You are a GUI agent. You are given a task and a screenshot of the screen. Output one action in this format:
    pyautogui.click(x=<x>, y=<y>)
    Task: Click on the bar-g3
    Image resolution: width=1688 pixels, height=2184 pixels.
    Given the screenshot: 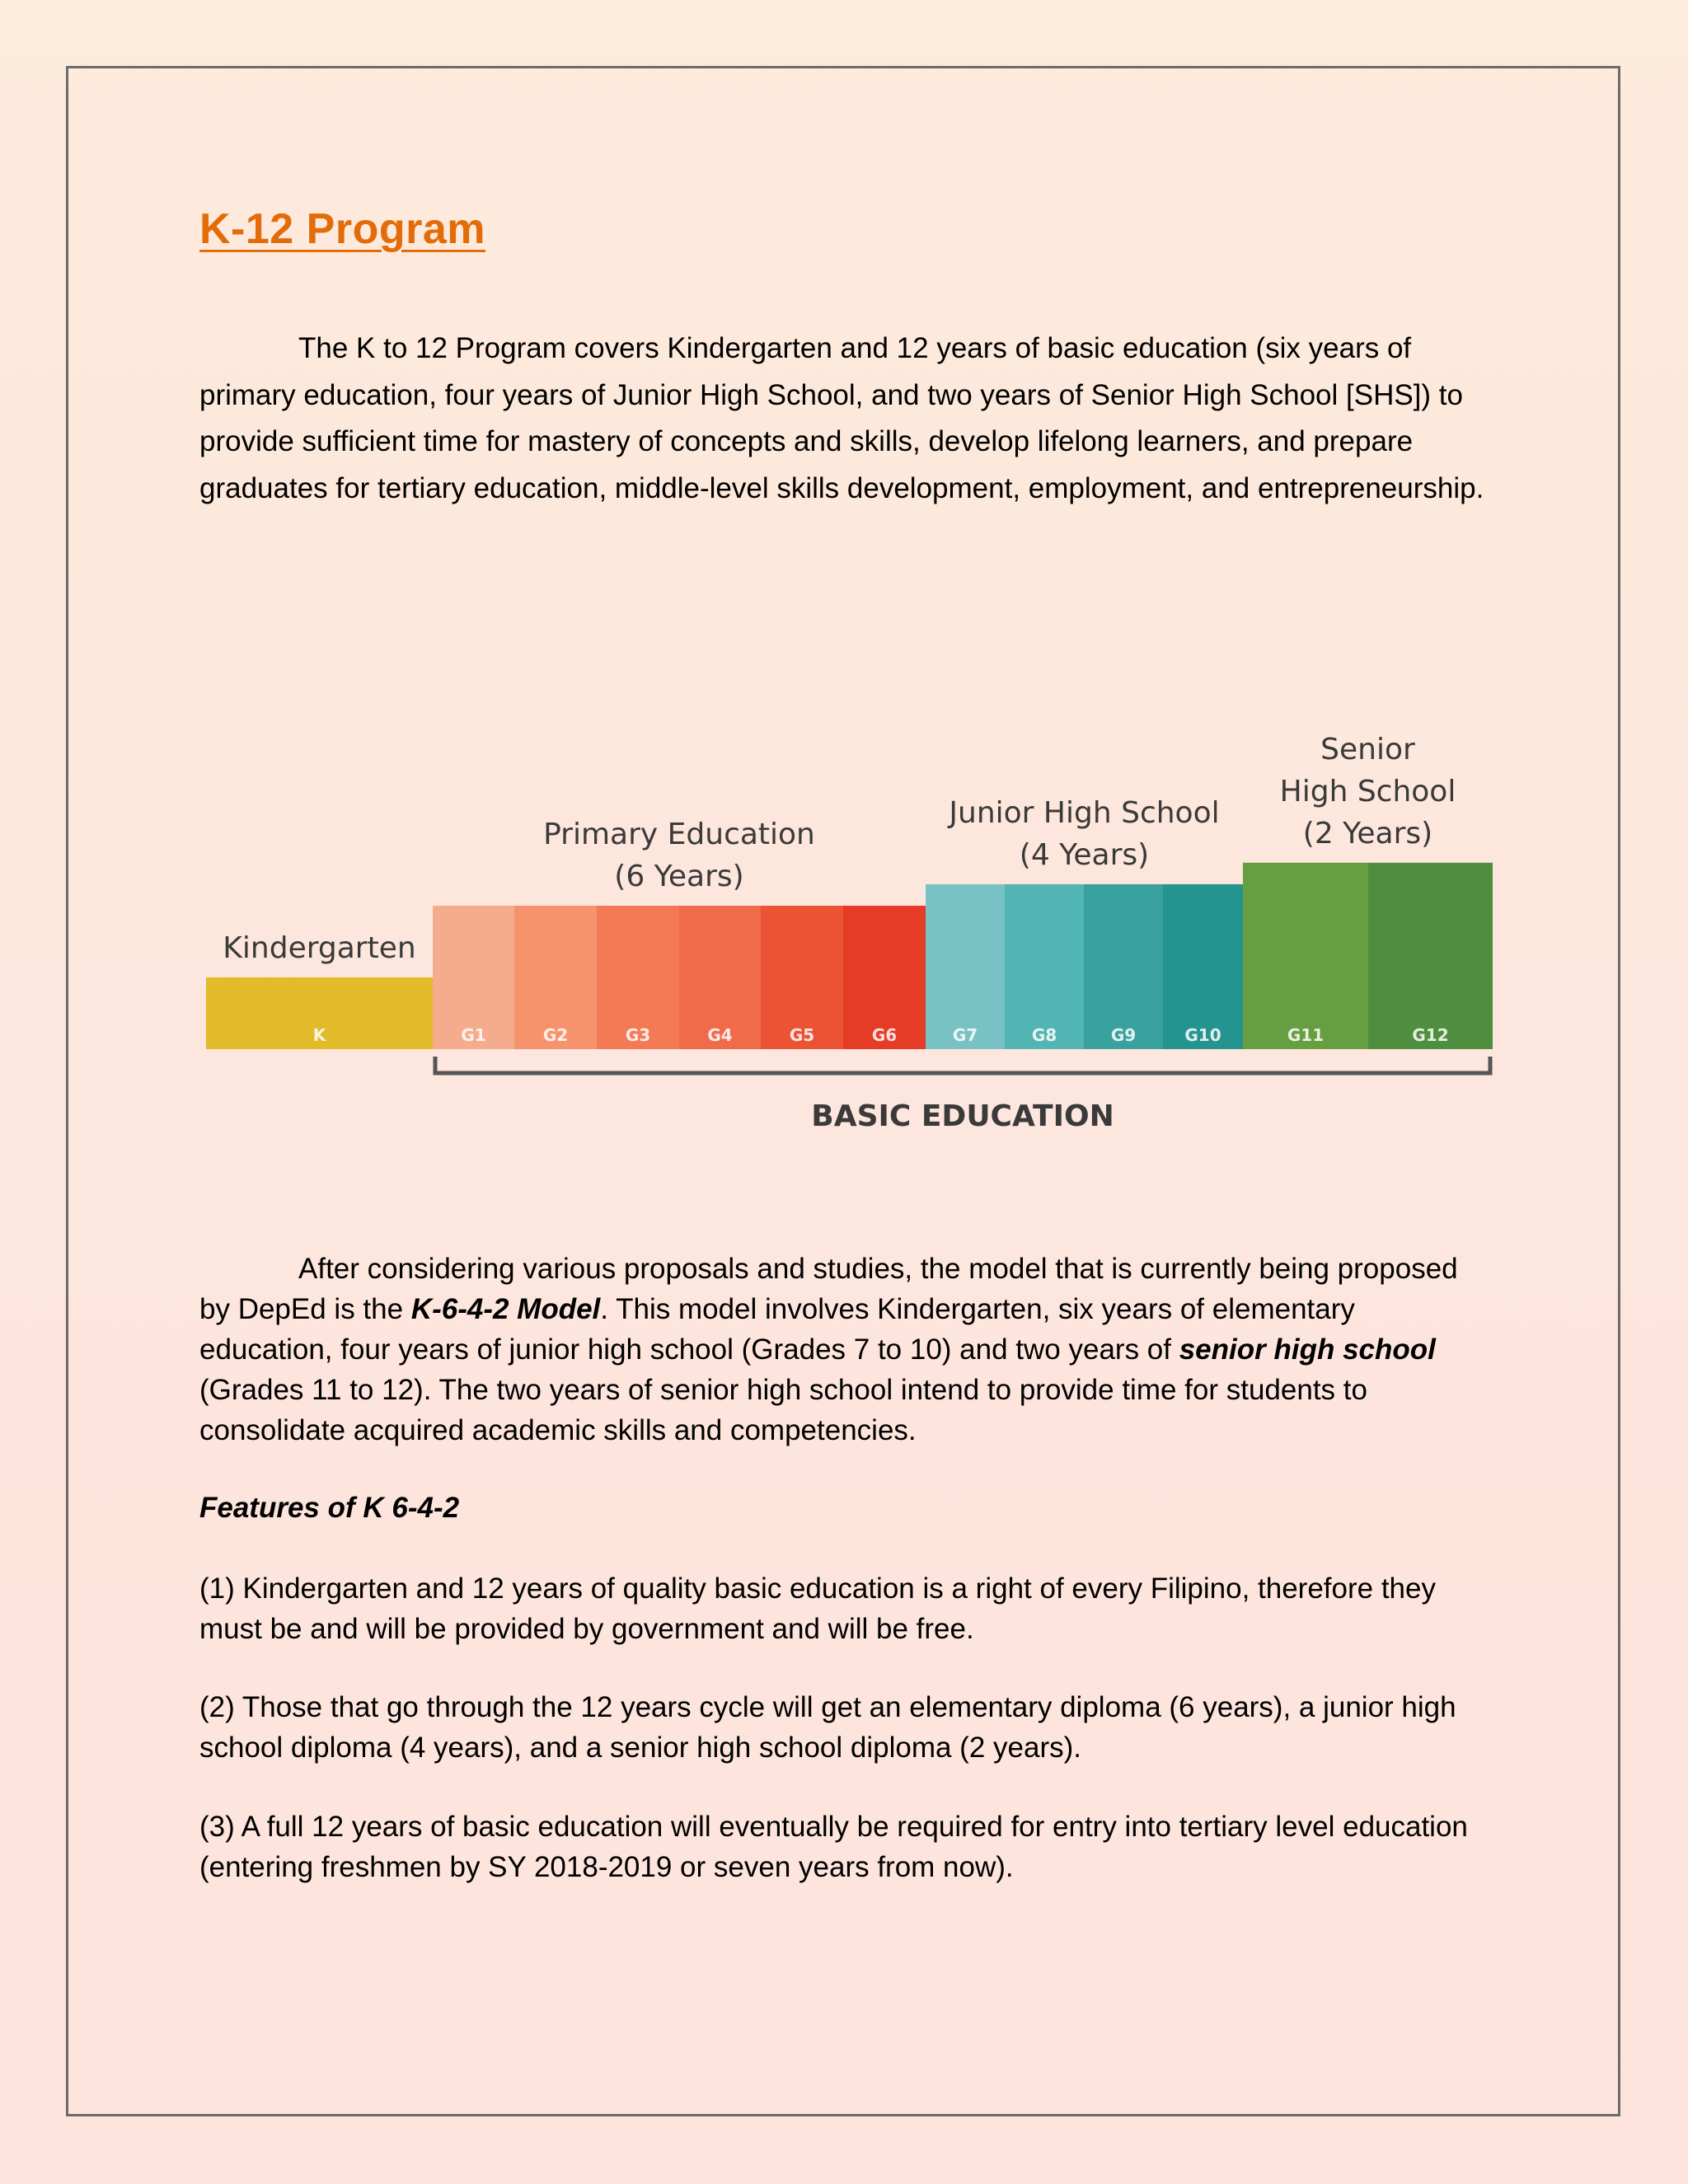 What is the action you would take?
    pyautogui.click(x=638, y=977)
    